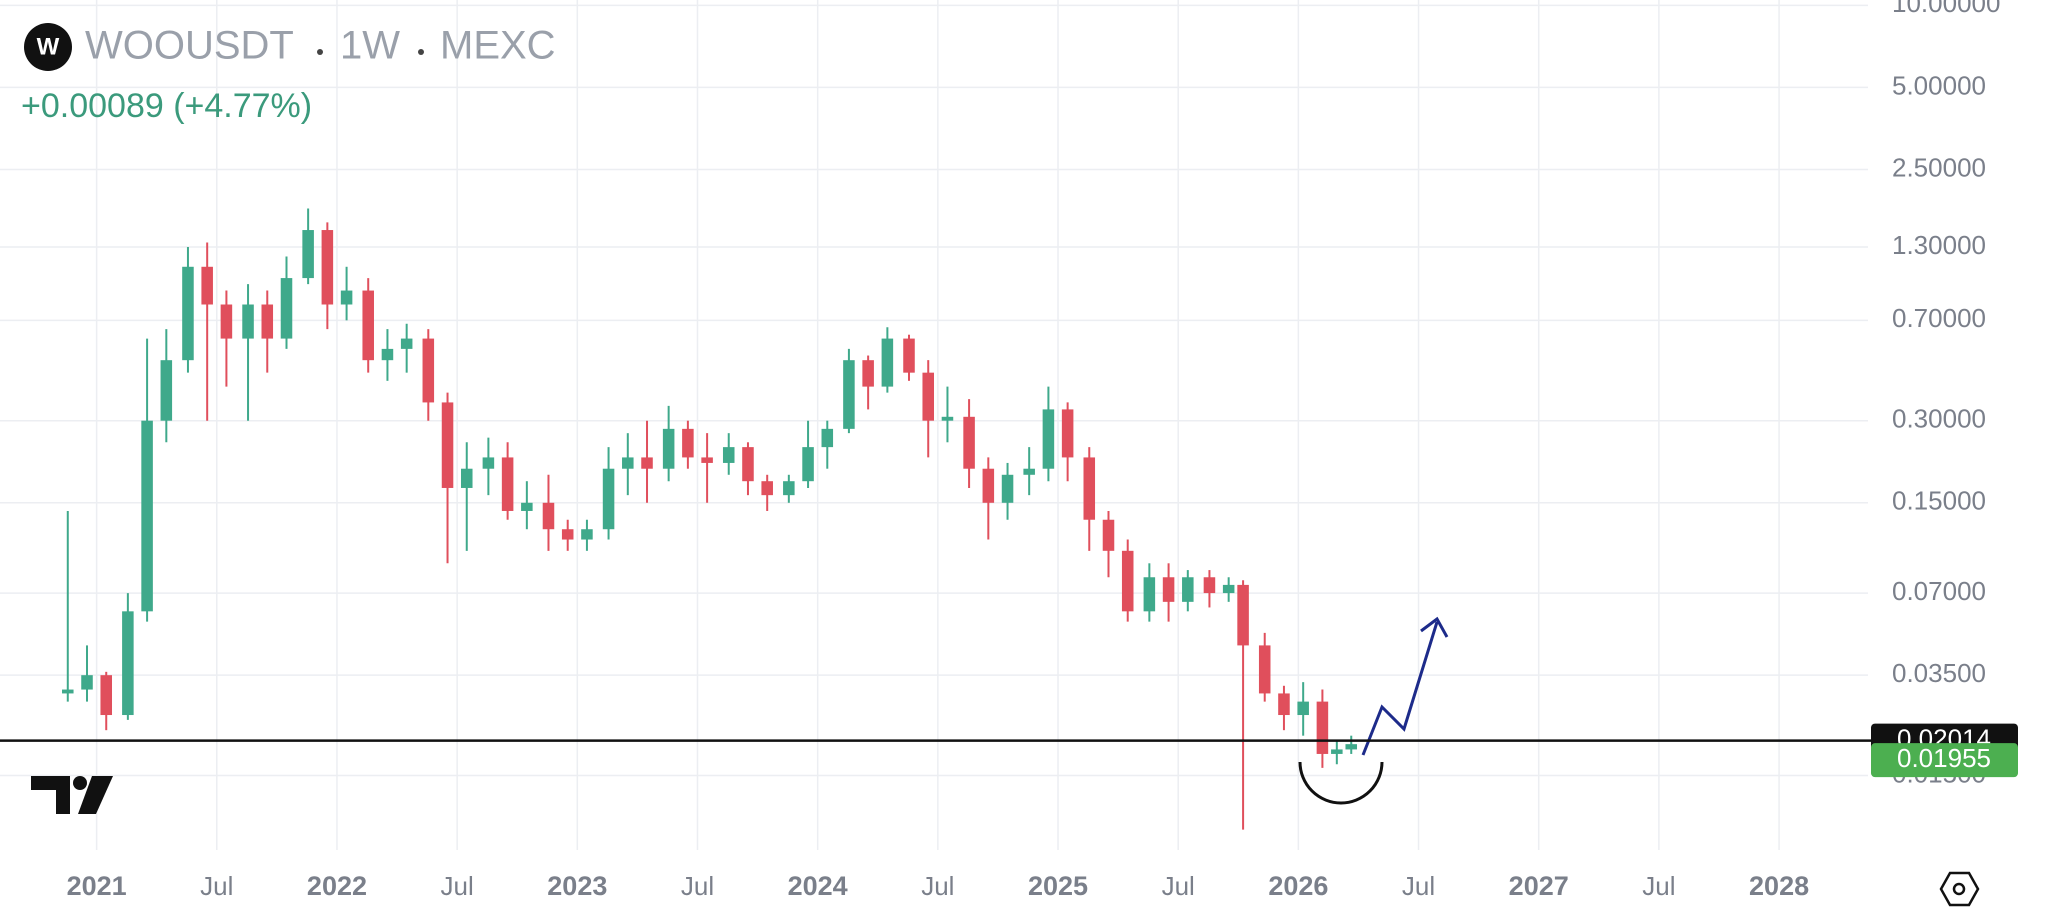 This screenshot has height=921, width=2048. I want to click on logo-letter: W, so click(48, 46).